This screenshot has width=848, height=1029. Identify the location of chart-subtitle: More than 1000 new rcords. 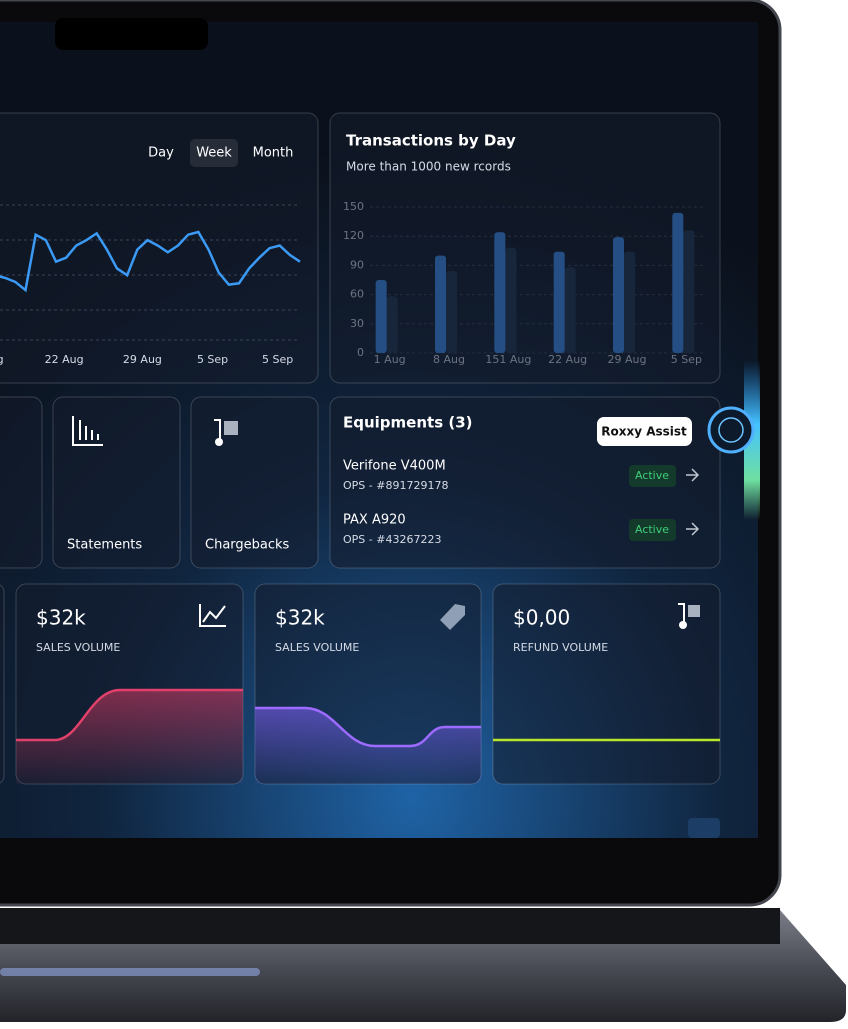
(428, 167).